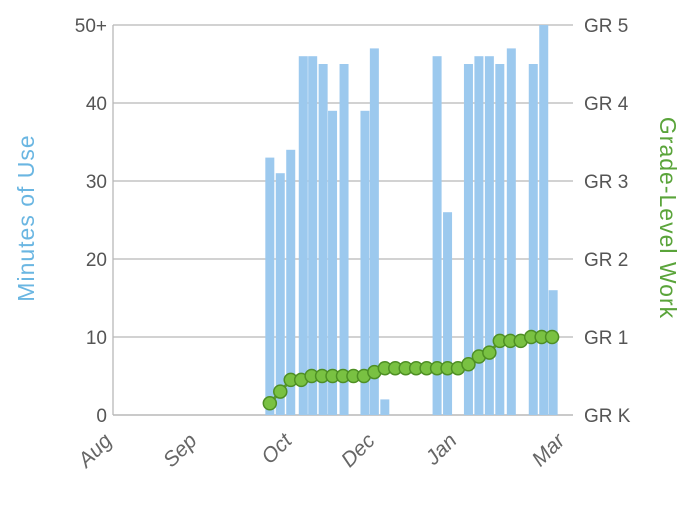 The width and height of the screenshot is (681, 511). What do you see at coordinates (91, 26) in the screenshot?
I see `left-tick-label: 50+` at bounding box center [91, 26].